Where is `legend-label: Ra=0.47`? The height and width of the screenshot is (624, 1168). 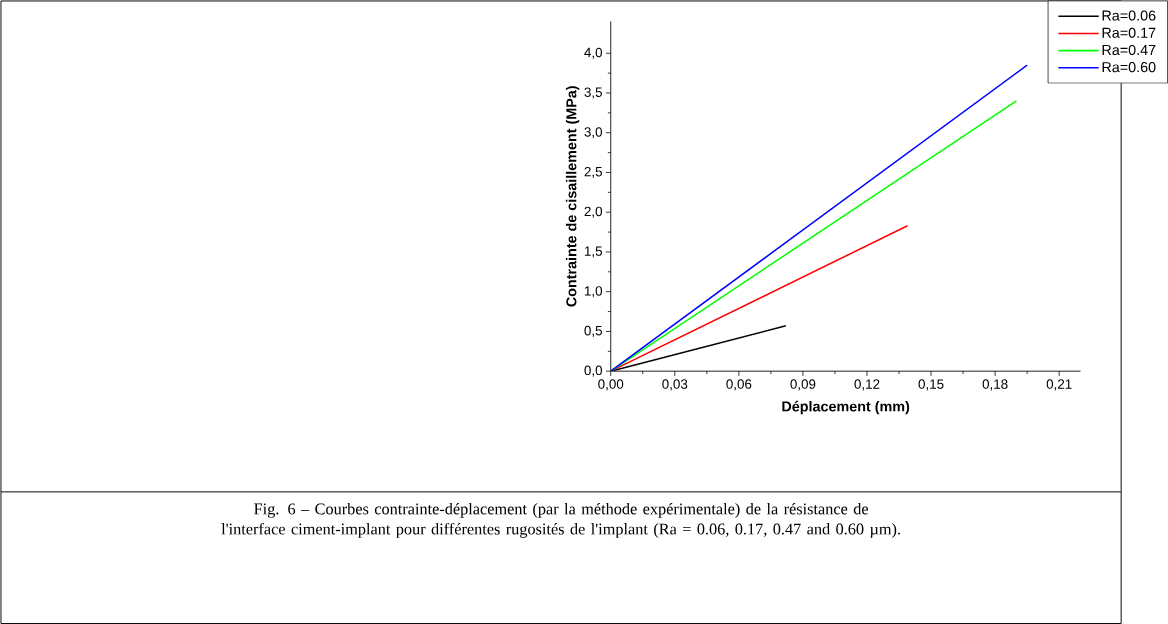 legend-label: Ra=0.47 is located at coordinates (1129, 49).